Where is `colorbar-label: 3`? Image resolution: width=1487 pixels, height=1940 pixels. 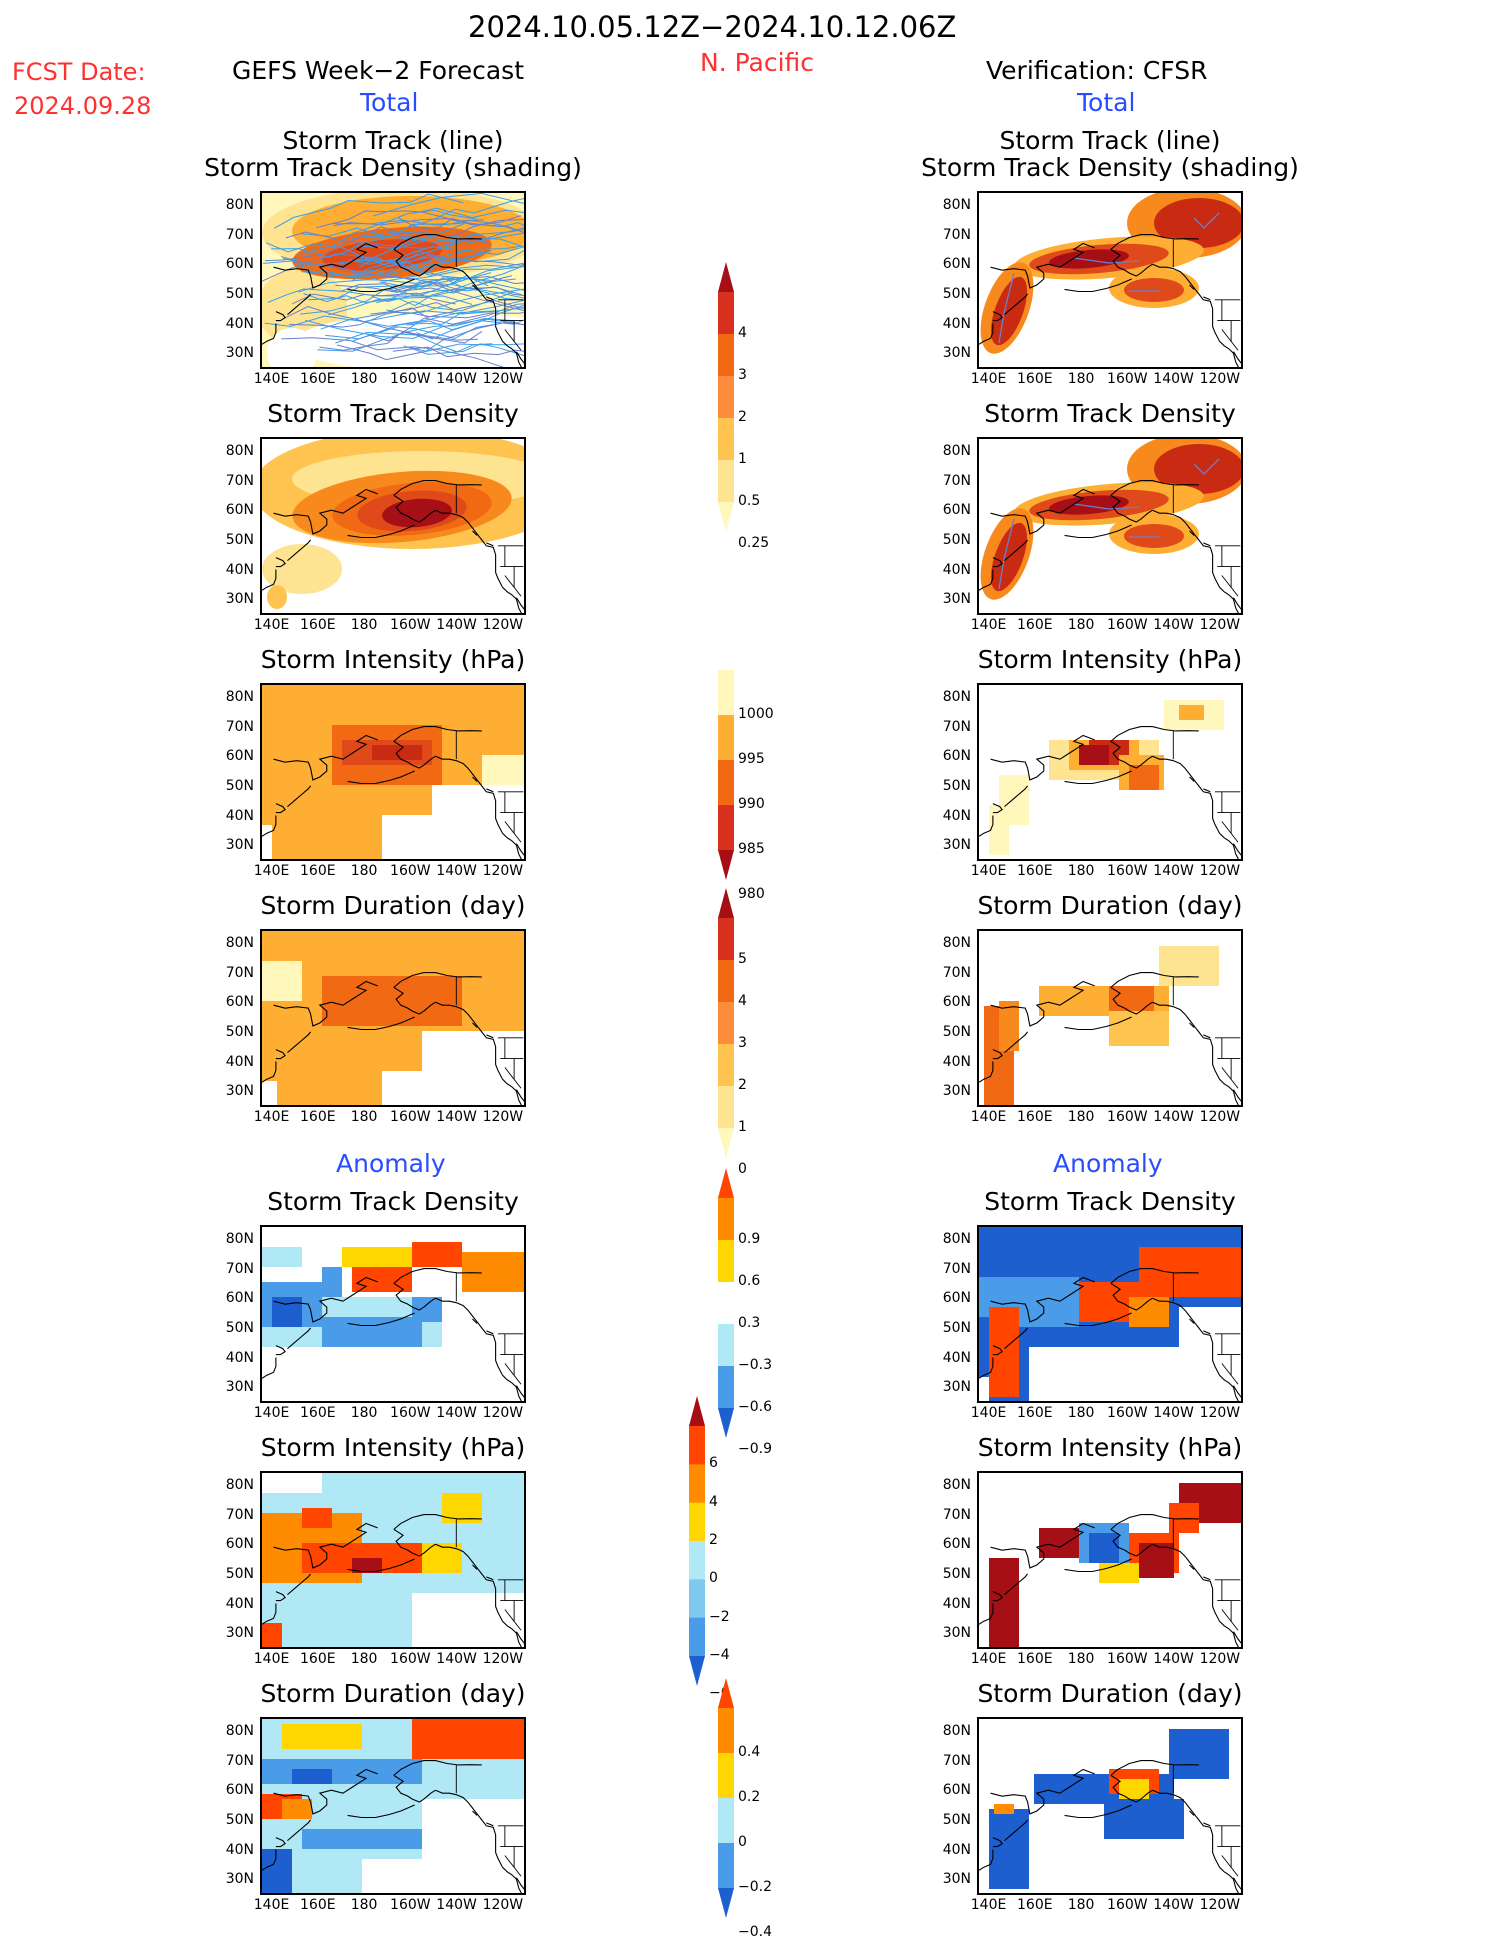 colorbar-label: 3 is located at coordinates (742, 375).